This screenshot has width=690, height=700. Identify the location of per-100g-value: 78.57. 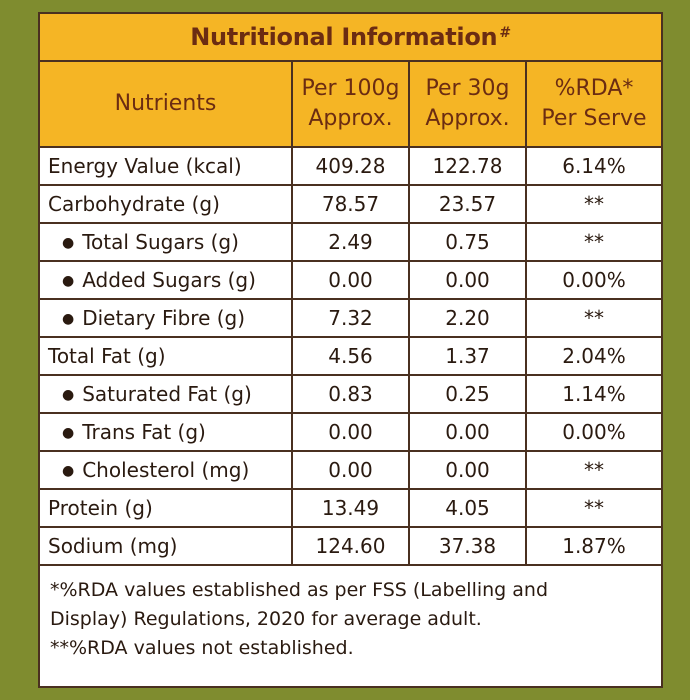
(350, 204).